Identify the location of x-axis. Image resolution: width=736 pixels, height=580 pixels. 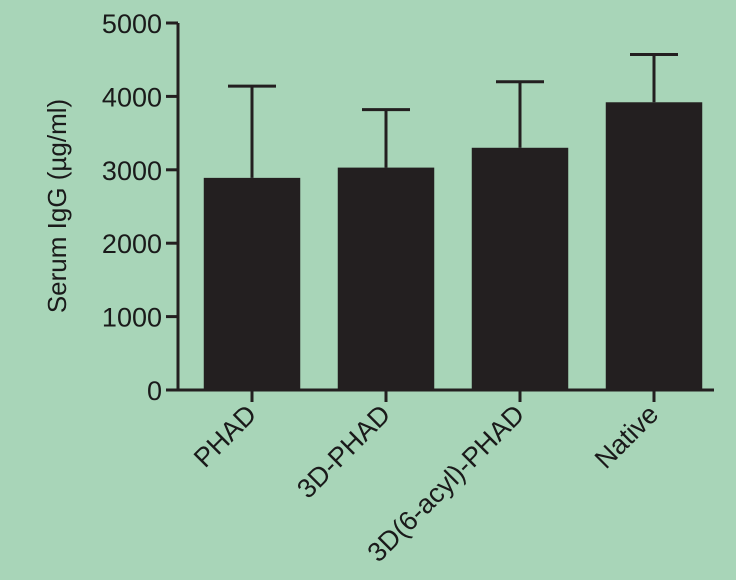
(445, 395).